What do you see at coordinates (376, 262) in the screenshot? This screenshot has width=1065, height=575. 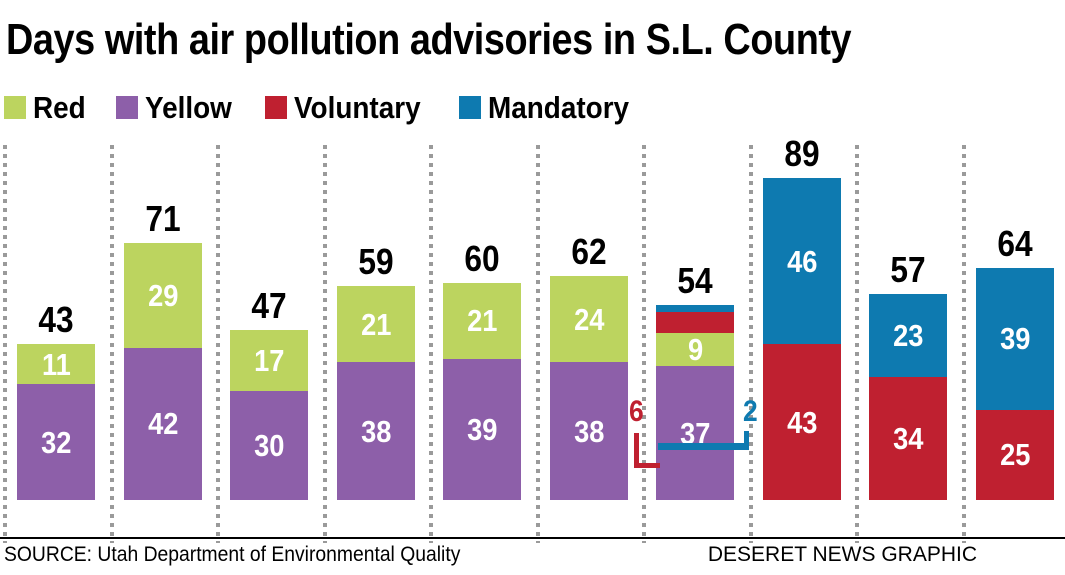 I see `bar-total-label: 59` at bounding box center [376, 262].